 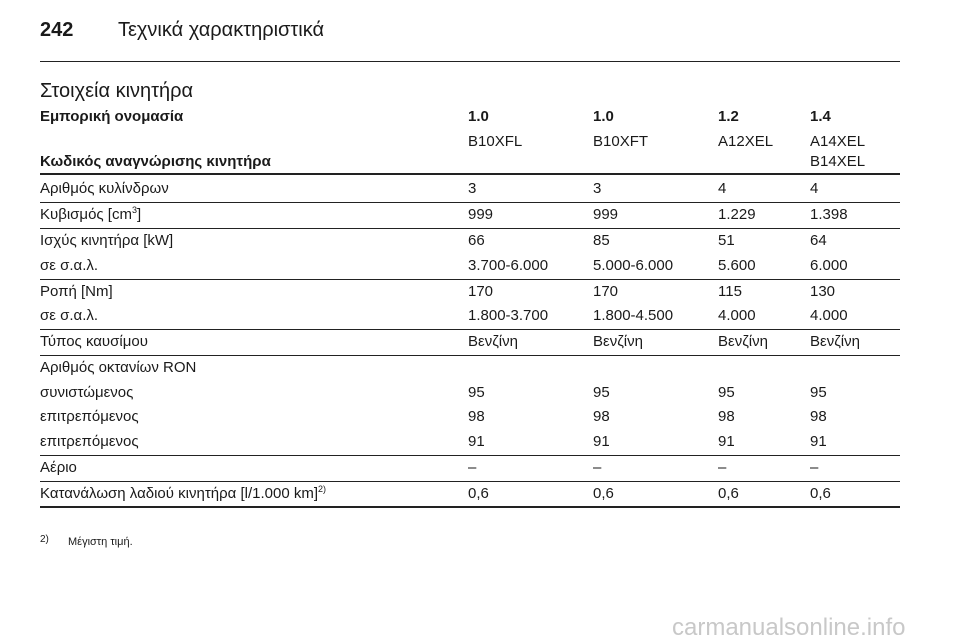 I want to click on label-part: Αριθμός οκτανίων RON, so click(x=118, y=367).